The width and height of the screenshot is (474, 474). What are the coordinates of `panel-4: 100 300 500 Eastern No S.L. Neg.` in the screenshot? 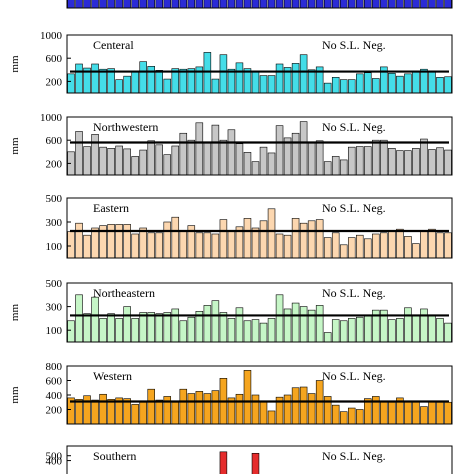 It's located at (249, 226).